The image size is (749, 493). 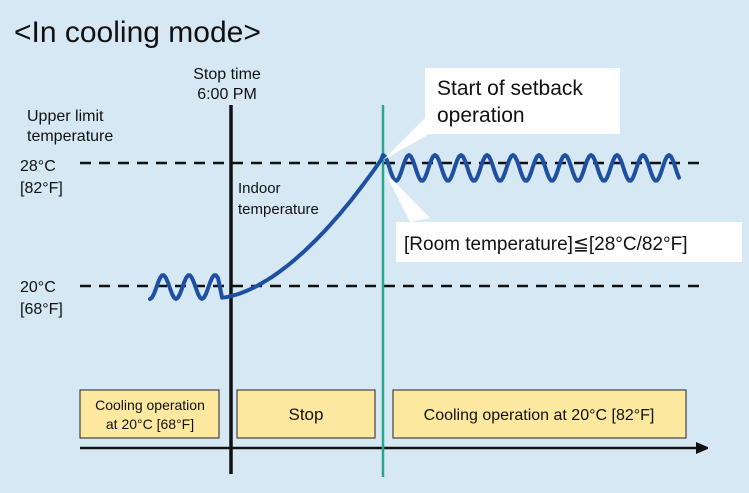 What do you see at coordinates (481, 115) in the screenshot?
I see `start-callout-line2: operation` at bounding box center [481, 115].